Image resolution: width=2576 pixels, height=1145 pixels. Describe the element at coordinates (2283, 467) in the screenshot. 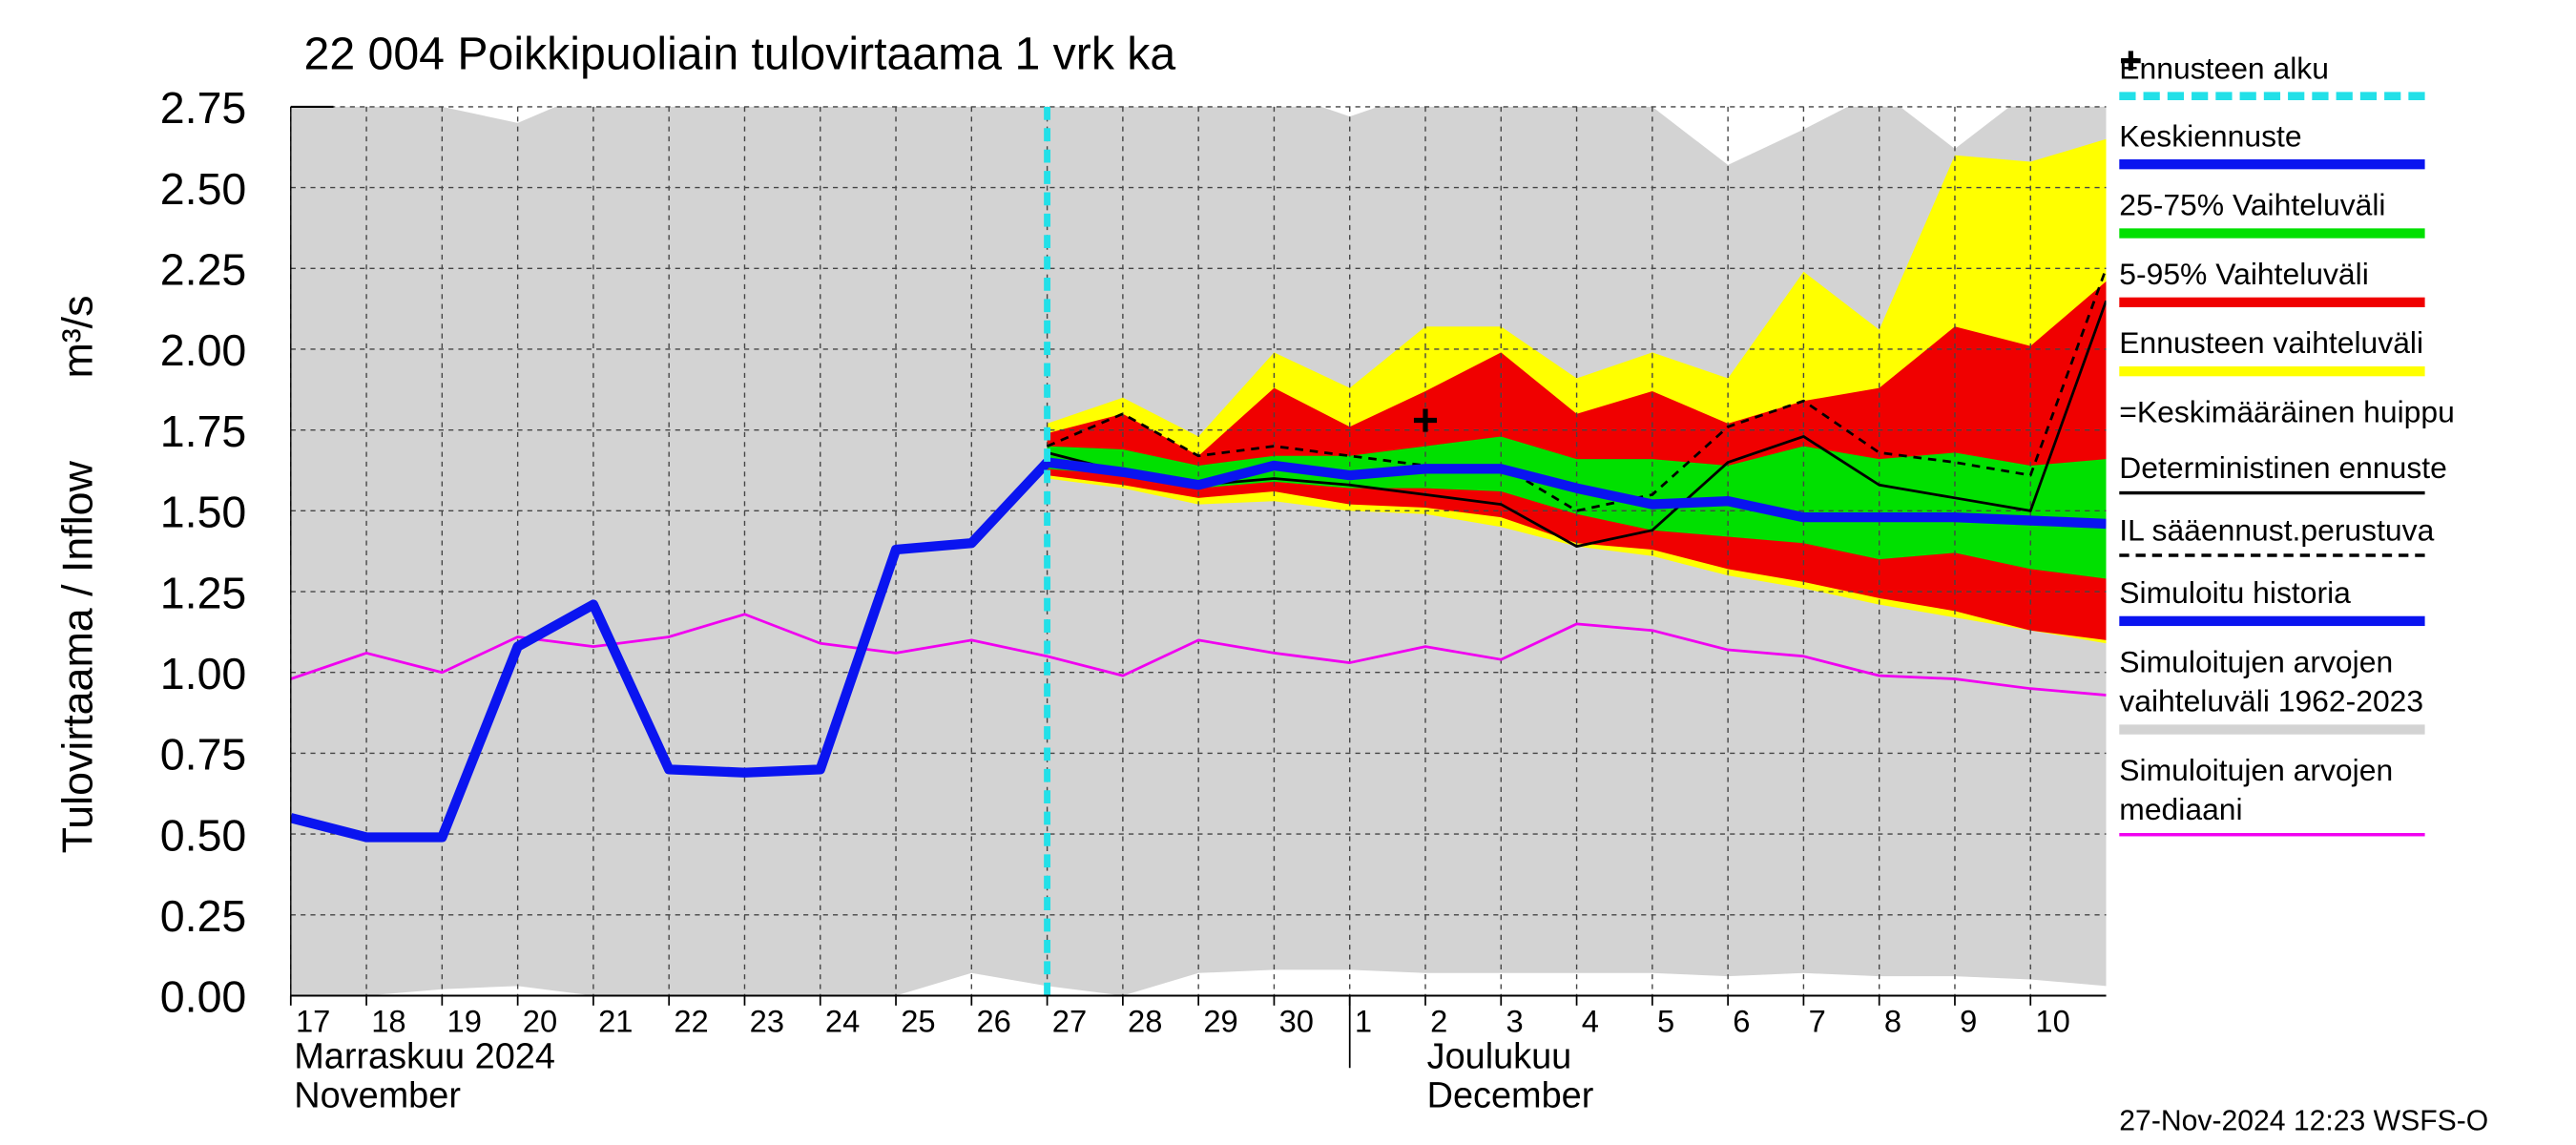

I see `legend-label: Deterministinen ennuste` at that location.